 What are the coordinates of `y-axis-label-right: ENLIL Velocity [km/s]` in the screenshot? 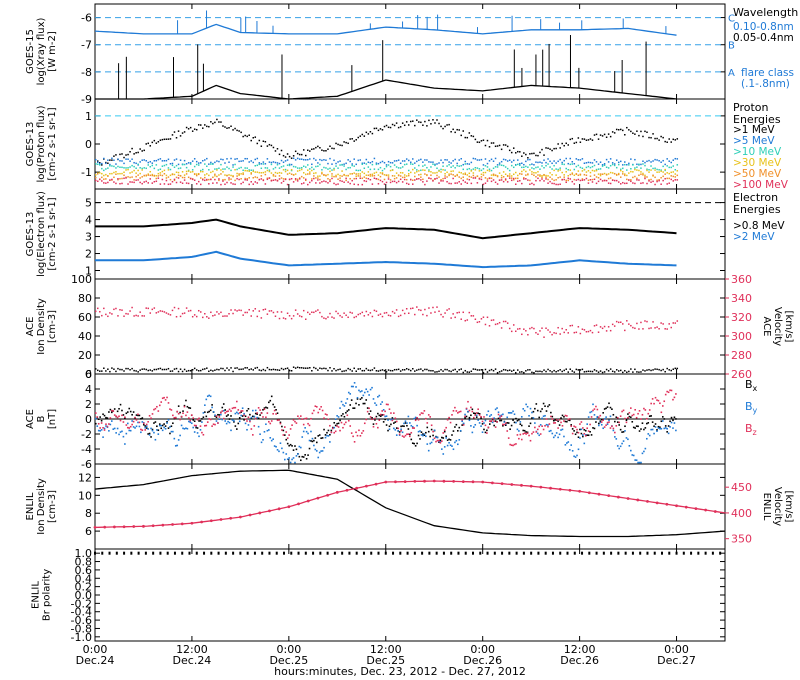 It's located at (777, 506).